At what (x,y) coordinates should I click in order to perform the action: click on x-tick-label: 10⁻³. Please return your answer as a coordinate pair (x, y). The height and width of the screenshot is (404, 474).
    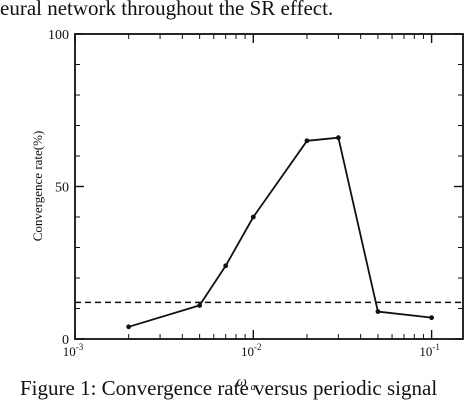
    Looking at the image, I should click on (73, 350).